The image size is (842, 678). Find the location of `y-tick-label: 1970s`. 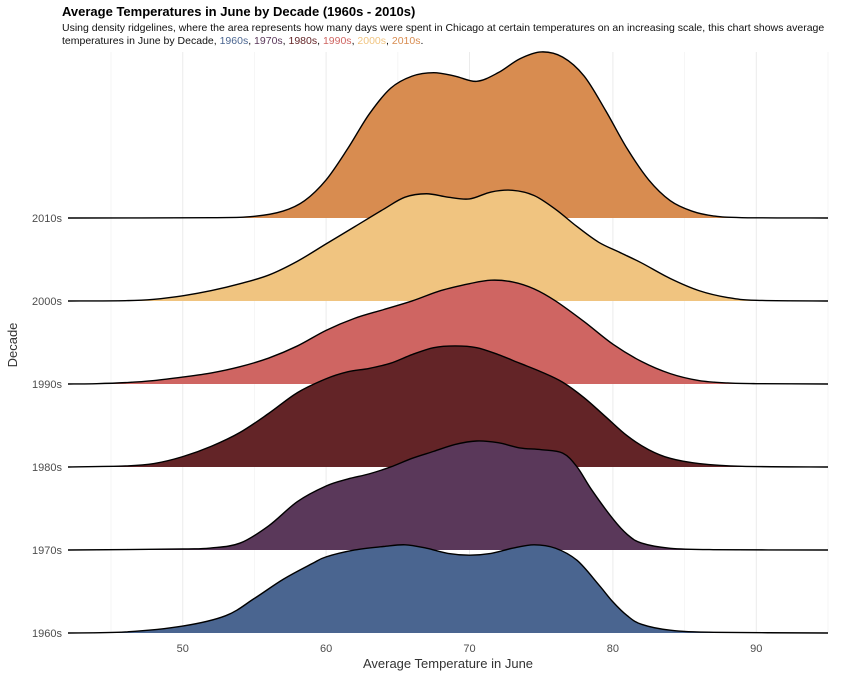

y-tick-label: 1970s is located at coordinates (47, 551).